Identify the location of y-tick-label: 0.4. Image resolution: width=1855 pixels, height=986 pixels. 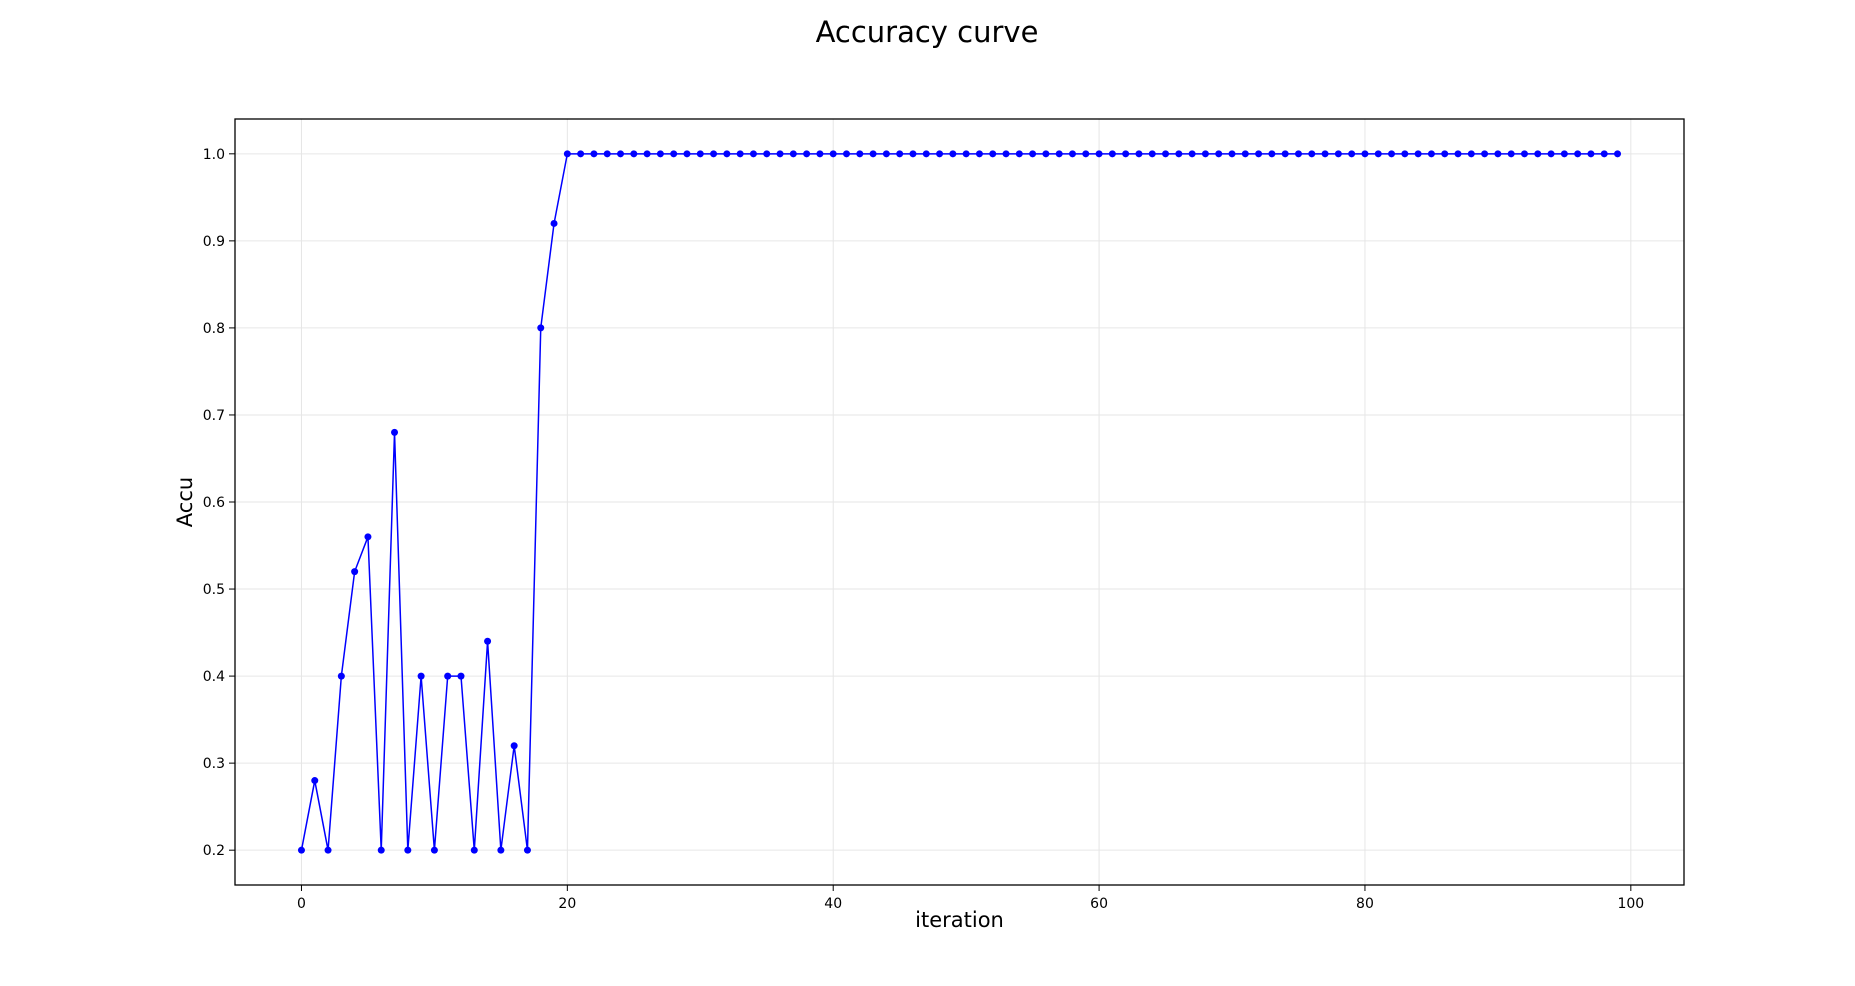
(214, 677).